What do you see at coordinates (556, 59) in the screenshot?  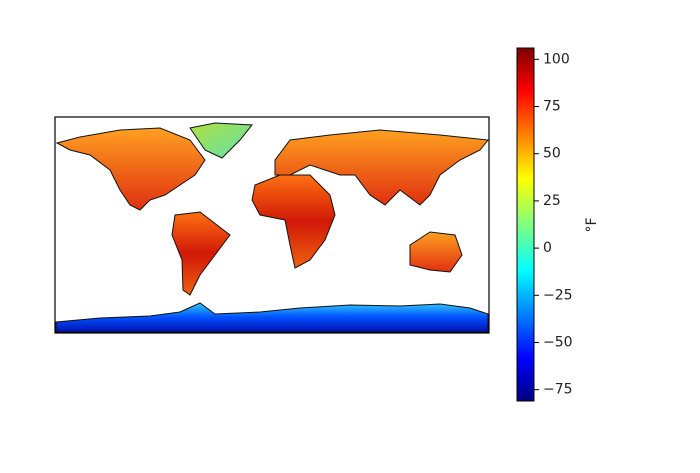 I see `colorbar-tick-label: 100` at bounding box center [556, 59].